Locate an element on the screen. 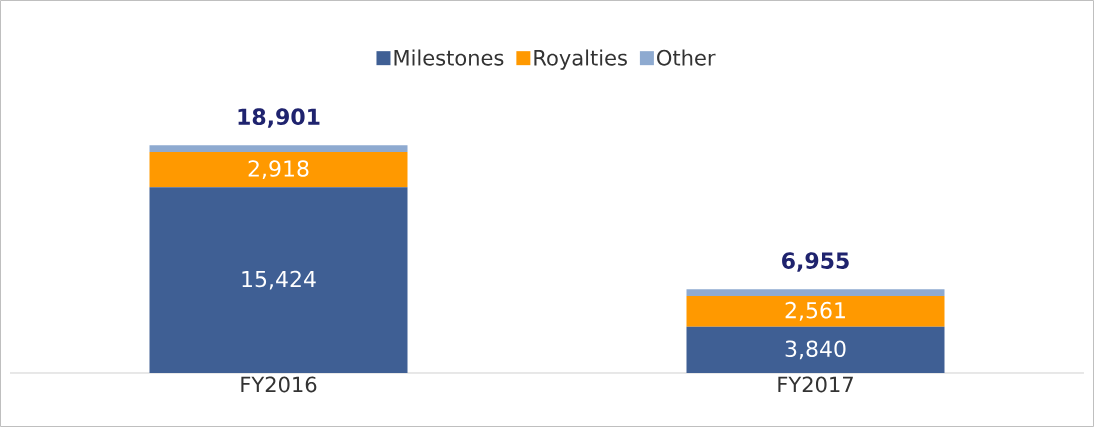  legend-label: Other is located at coordinates (686, 57).